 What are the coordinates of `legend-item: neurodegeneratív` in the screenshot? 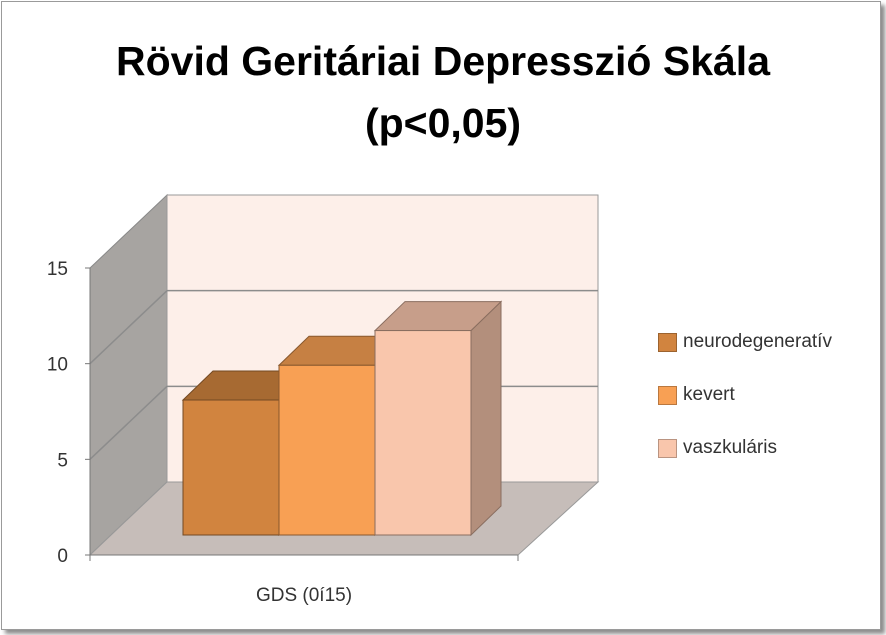 It's located at (745, 342).